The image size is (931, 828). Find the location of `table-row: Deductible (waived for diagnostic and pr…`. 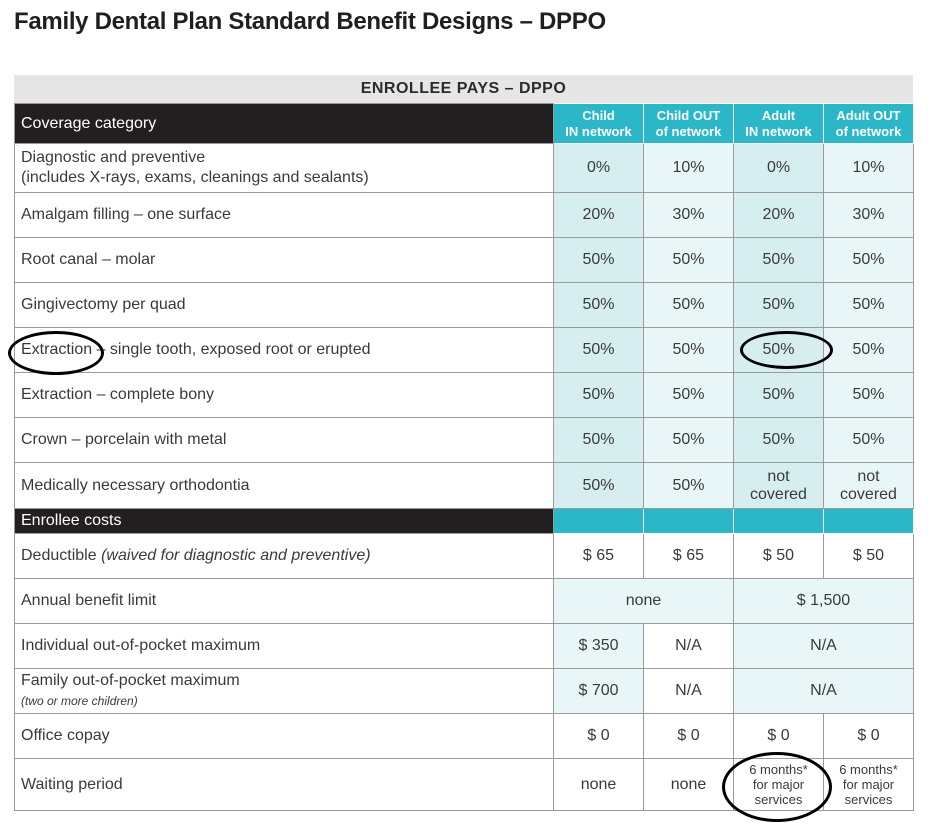

table-row: Deductible (waived for diagnostic and pr… is located at coordinates (464, 556).